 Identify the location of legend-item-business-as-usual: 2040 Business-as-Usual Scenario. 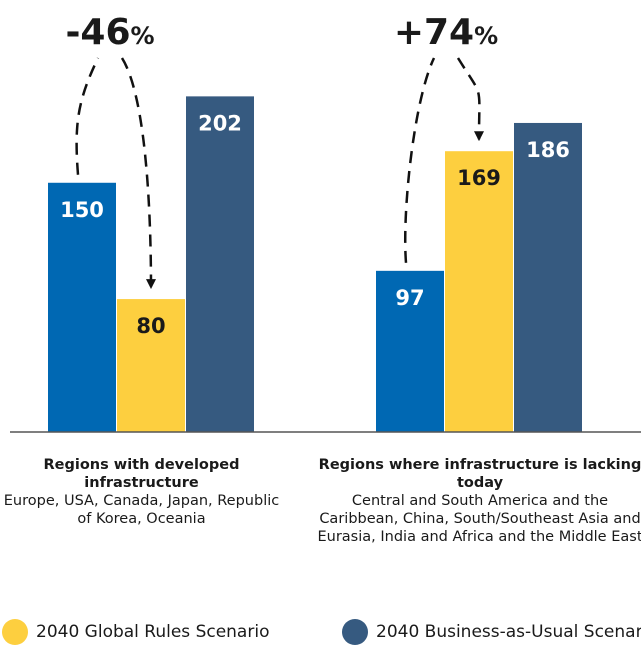
(491, 632).